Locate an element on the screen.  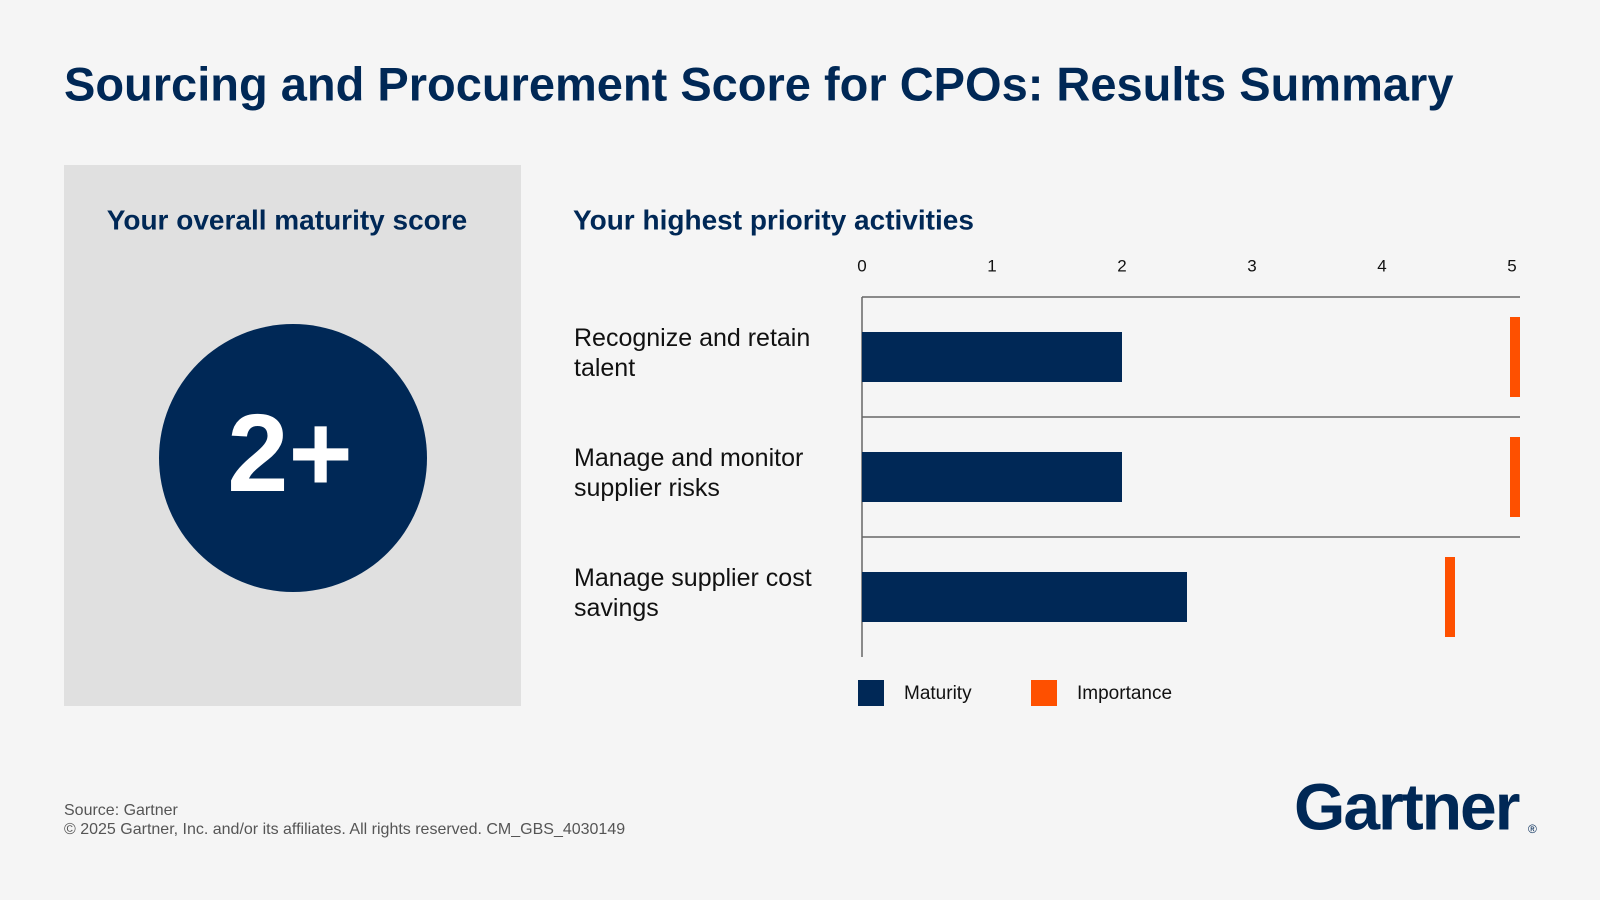
x-tick-label: 5 is located at coordinates (1511, 265).